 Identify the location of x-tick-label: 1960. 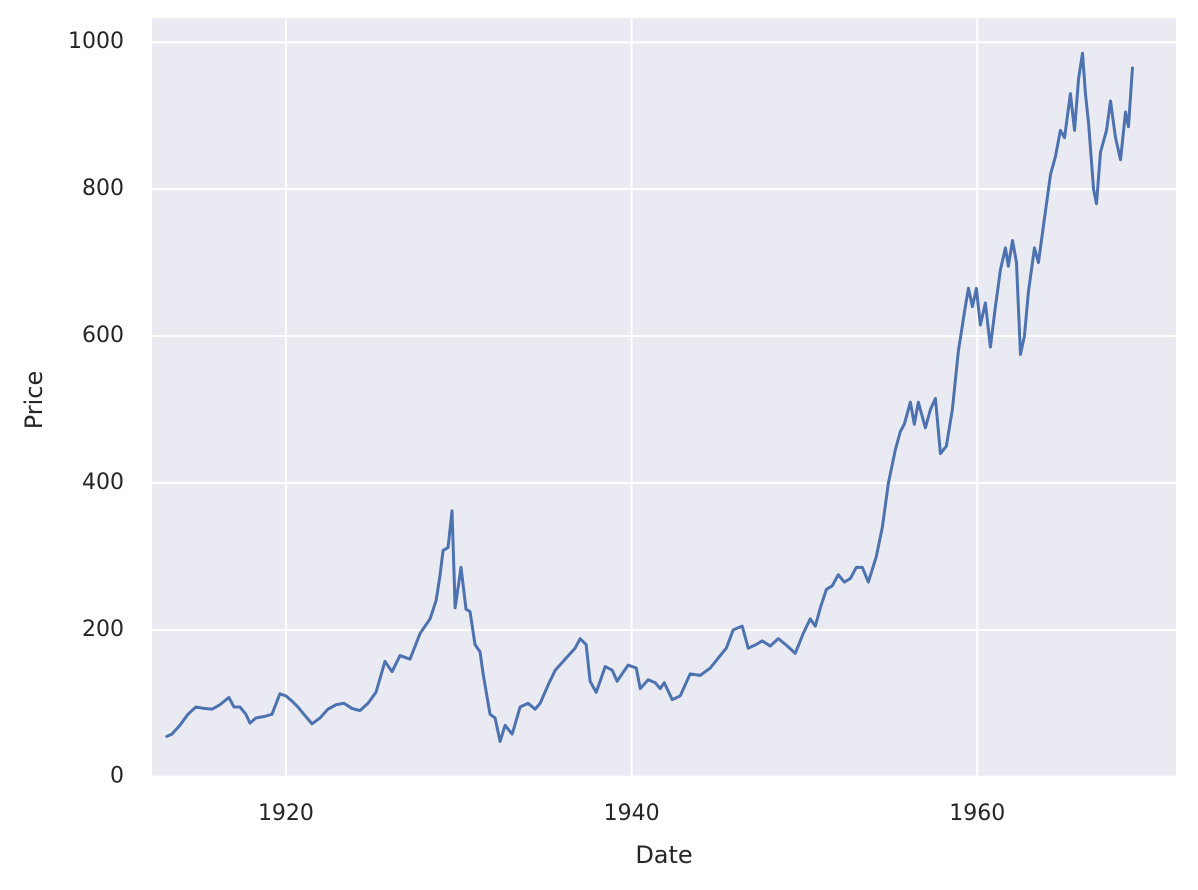
(977, 813).